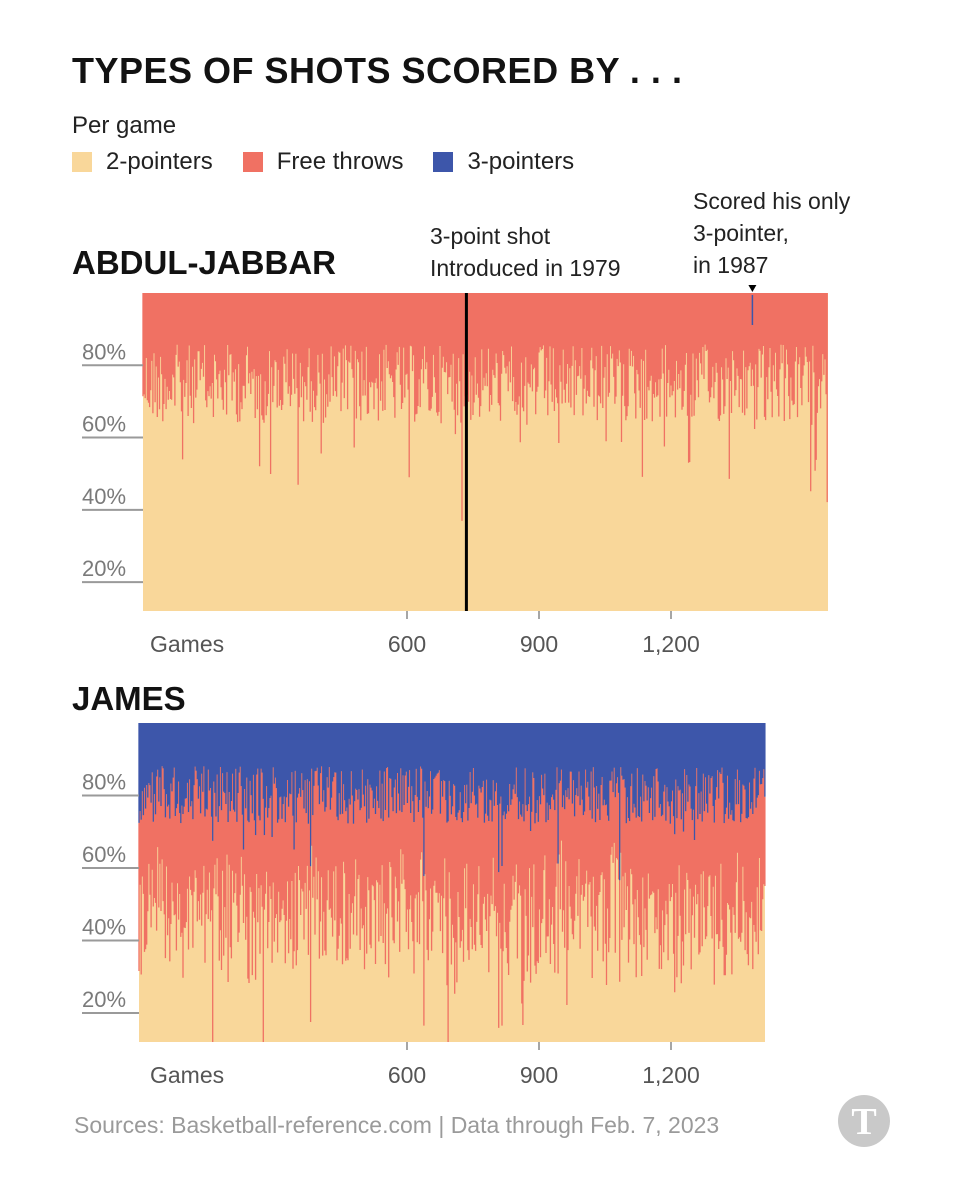  What do you see at coordinates (443, 162) in the screenshot?
I see `legend-swatch-3-pointers` at bounding box center [443, 162].